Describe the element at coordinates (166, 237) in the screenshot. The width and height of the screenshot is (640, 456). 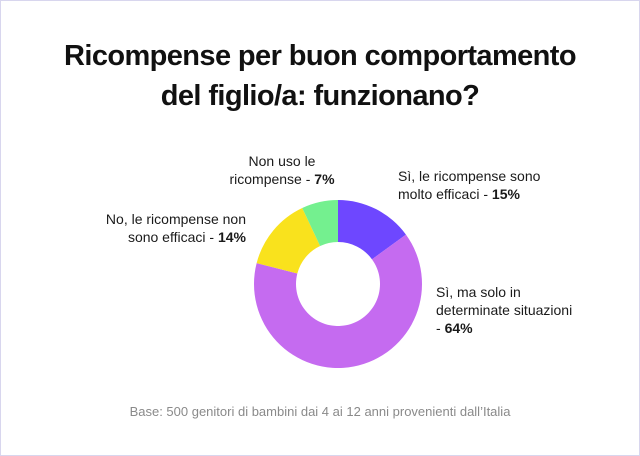
I see `slice-label-not-effective-line2: sono efficaci` at that location.